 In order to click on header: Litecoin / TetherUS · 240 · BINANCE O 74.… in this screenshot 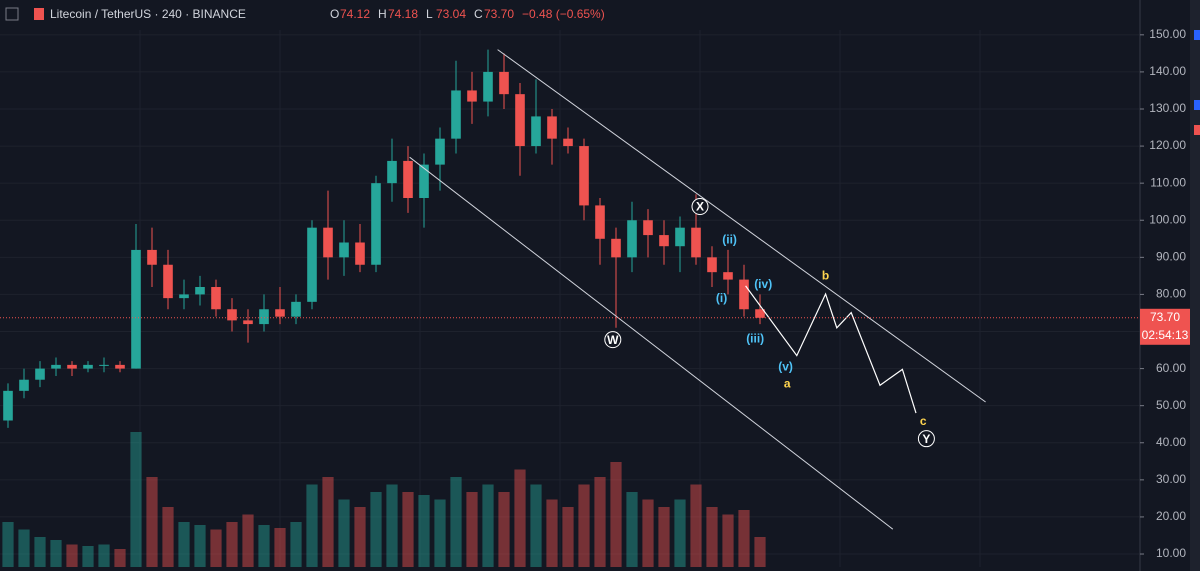, I will do `click(305, 14)`.